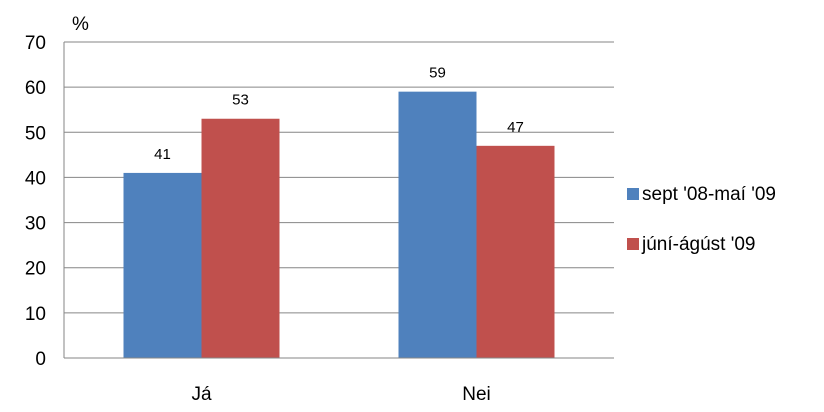  What do you see at coordinates (709, 194) in the screenshot?
I see `legend-label: sept '08-maí '09` at bounding box center [709, 194].